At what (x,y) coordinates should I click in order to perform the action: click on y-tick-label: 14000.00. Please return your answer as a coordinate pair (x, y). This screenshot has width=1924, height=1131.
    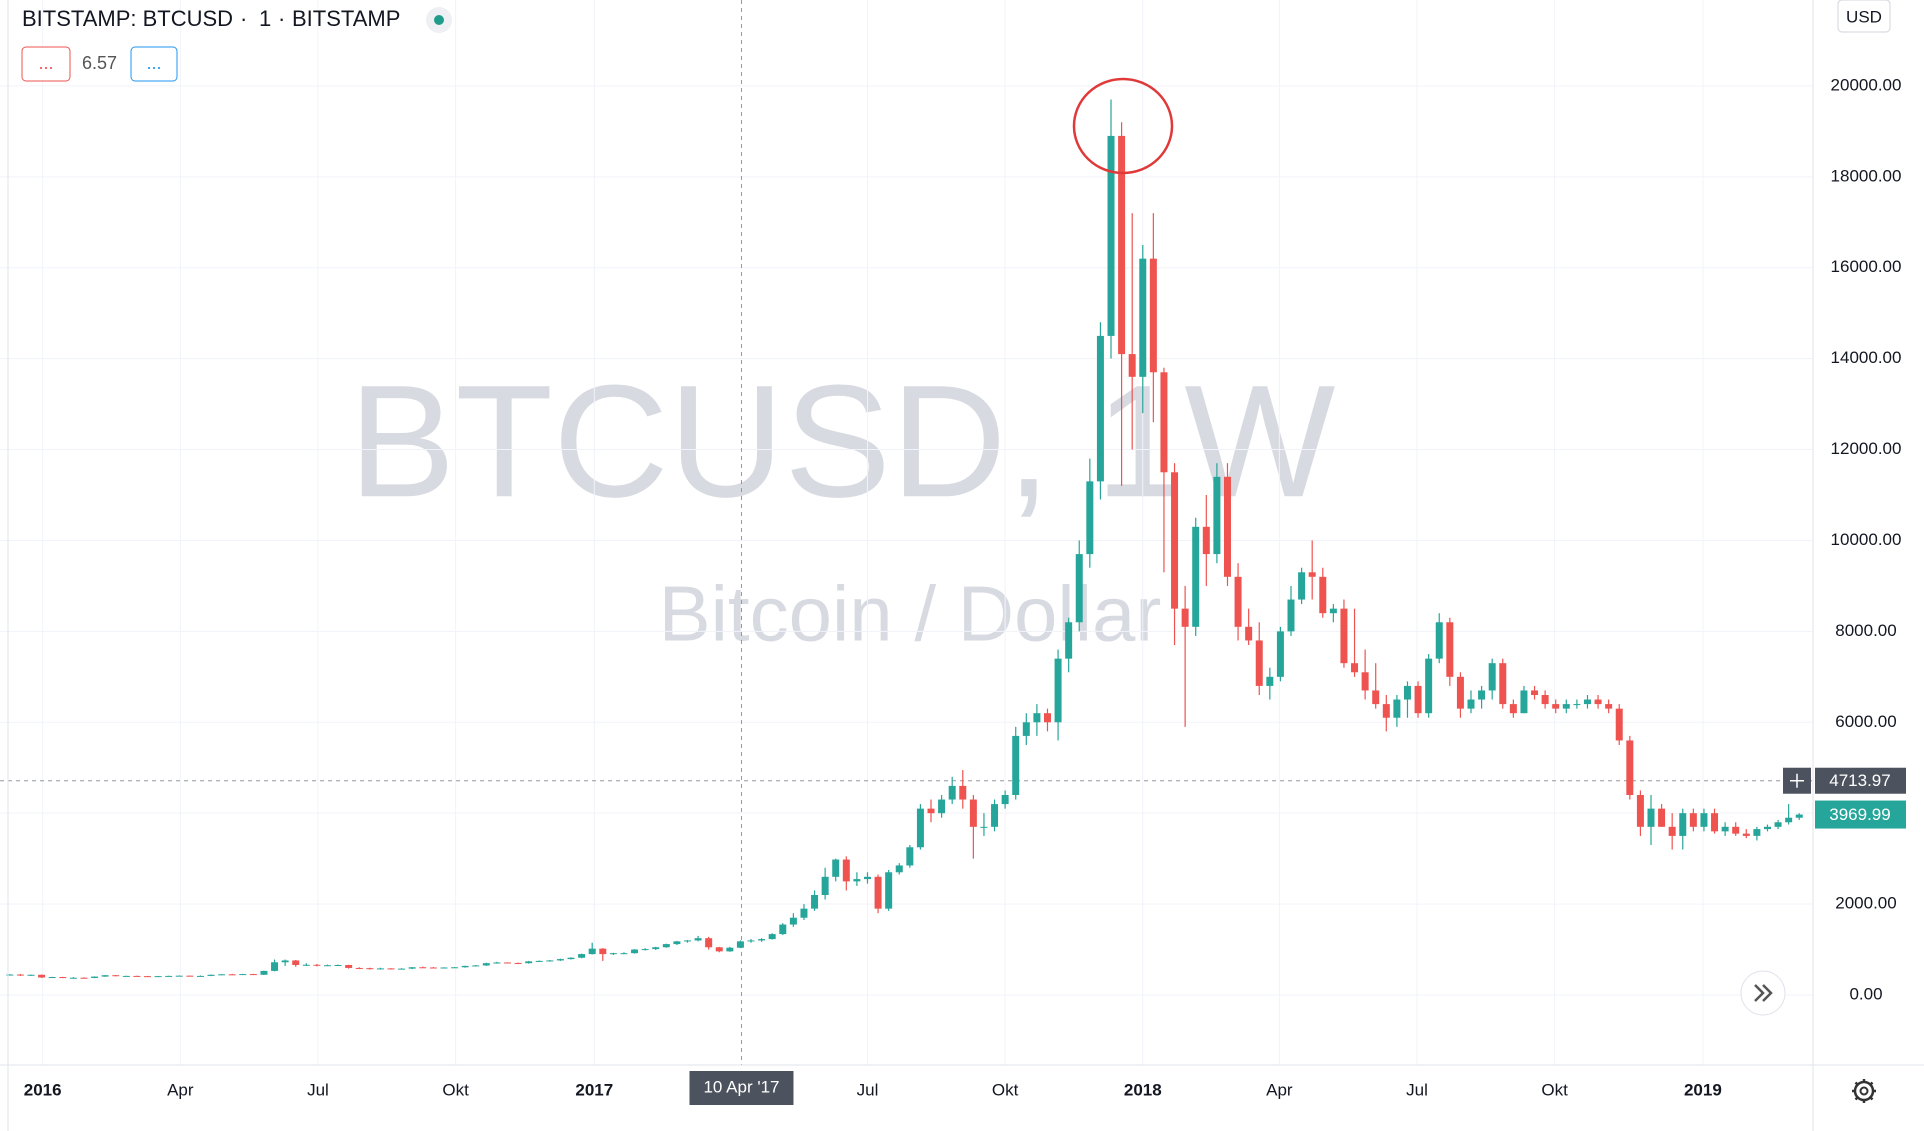
    Looking at the image, I should click on (1866, 357).